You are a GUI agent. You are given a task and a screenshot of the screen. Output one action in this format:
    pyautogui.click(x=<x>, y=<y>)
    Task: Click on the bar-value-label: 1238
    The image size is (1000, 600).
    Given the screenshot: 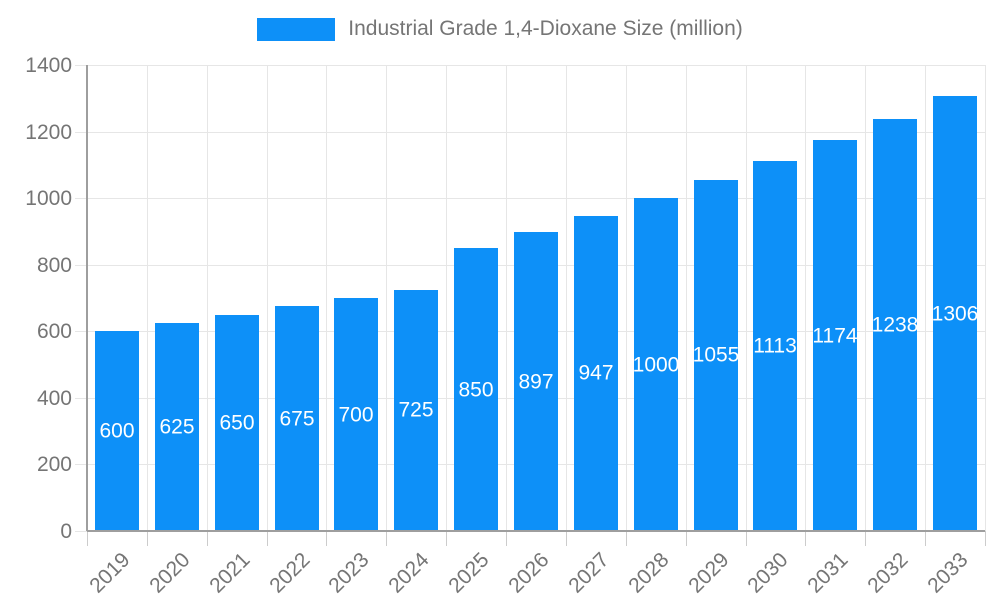 What is the action you would take?
    pyautogui.click(x=895, y=325)
    